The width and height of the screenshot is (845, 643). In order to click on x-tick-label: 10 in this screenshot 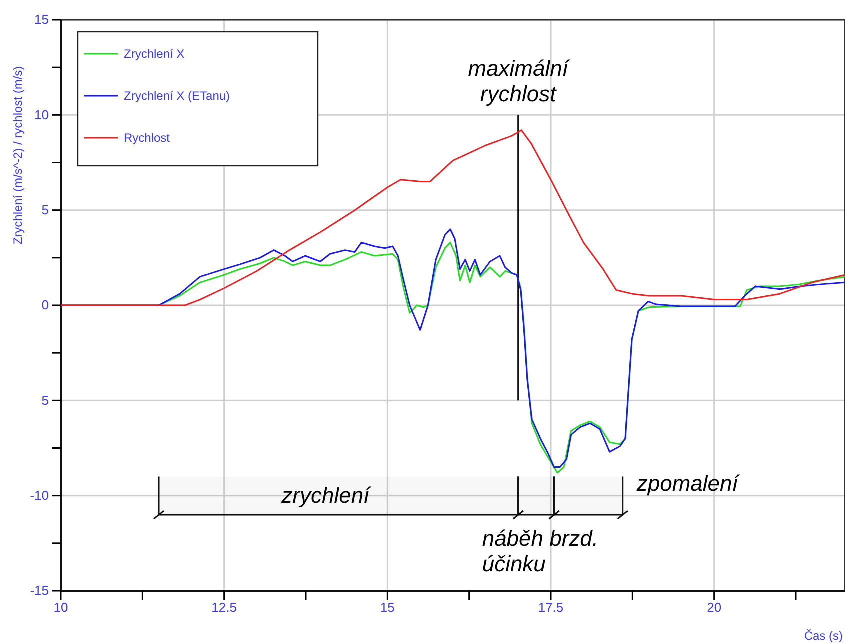, I will do `click(61, 608)`.